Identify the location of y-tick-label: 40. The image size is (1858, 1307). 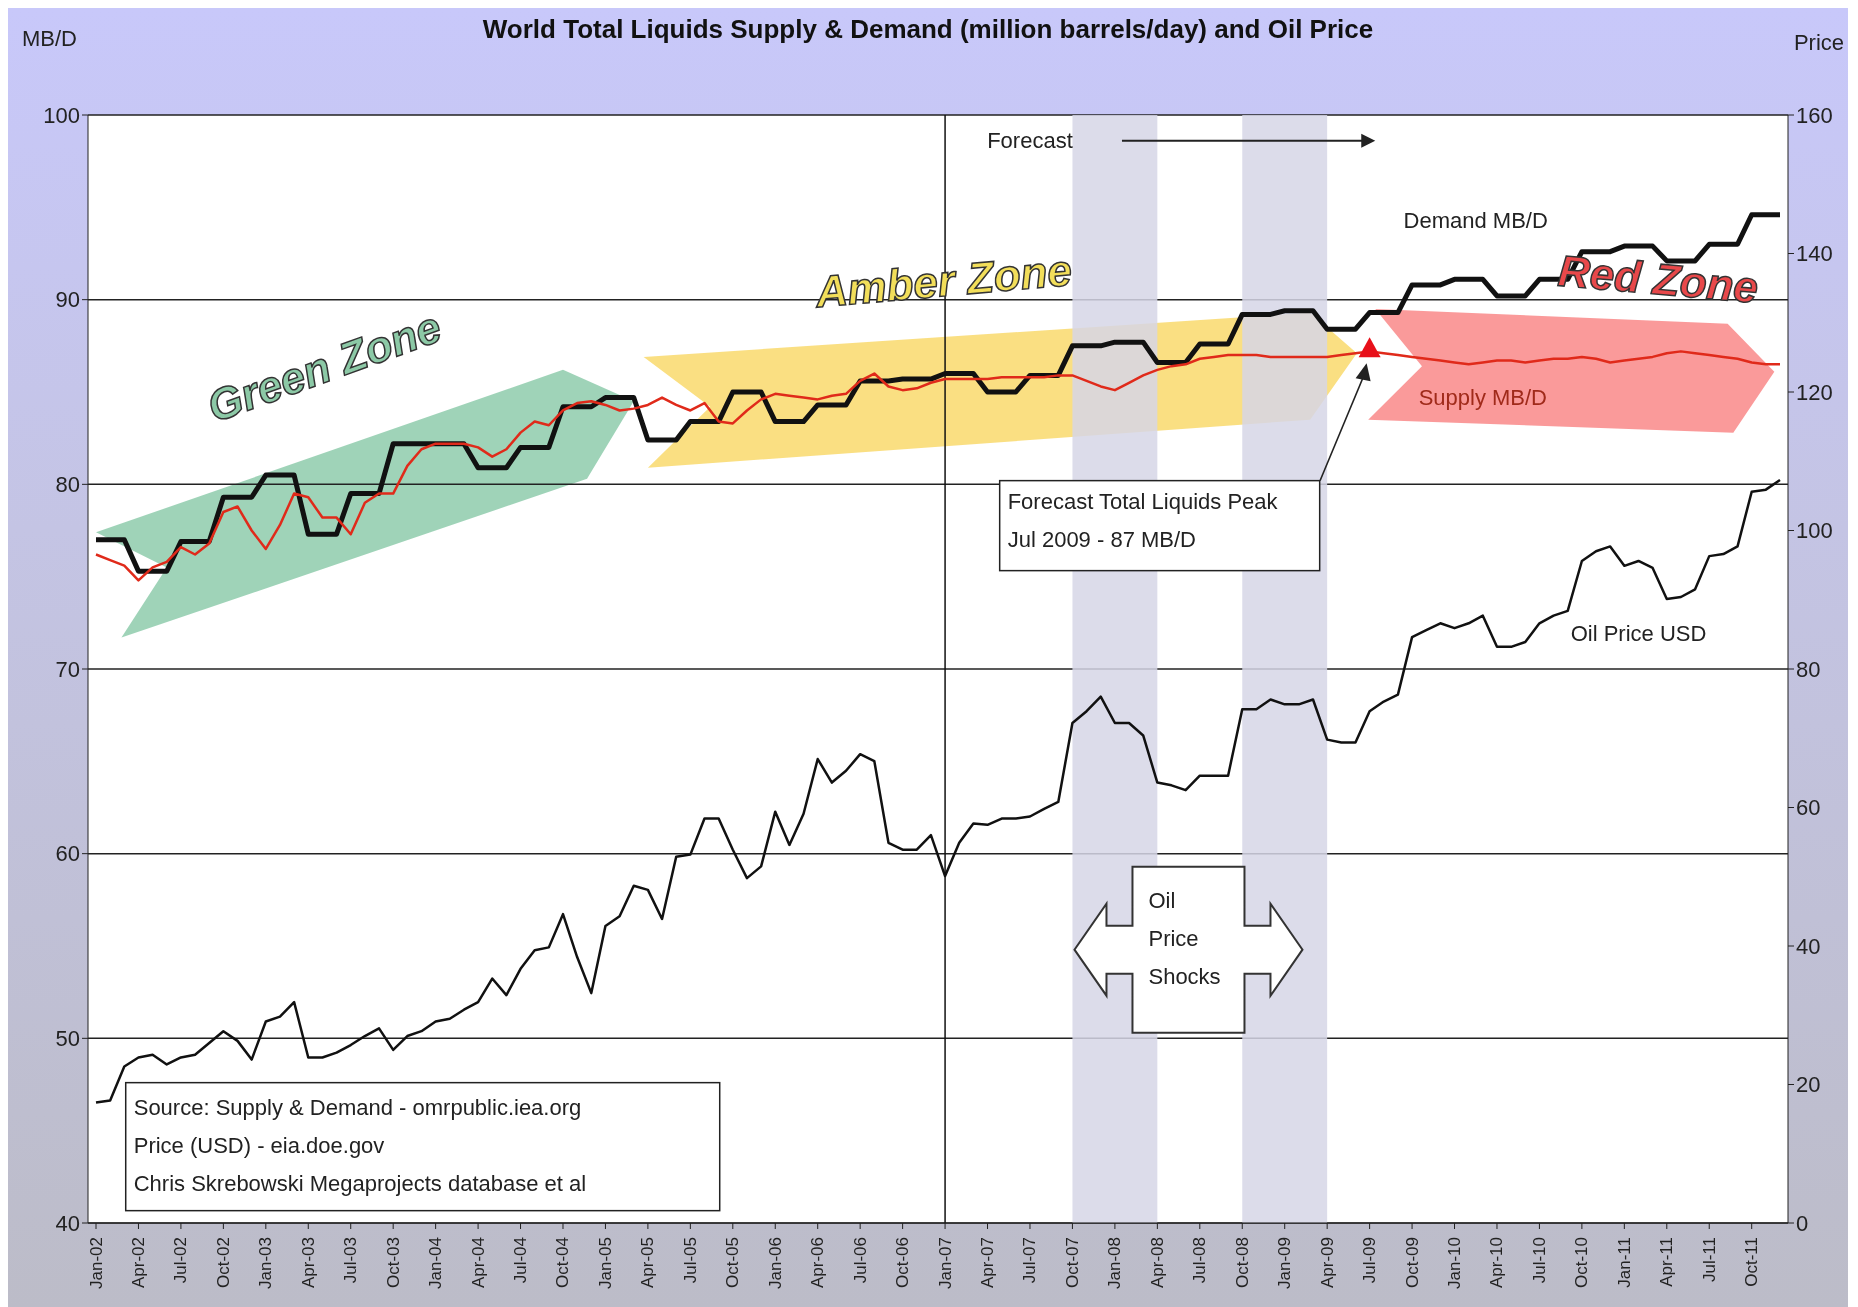
(67, 1223).